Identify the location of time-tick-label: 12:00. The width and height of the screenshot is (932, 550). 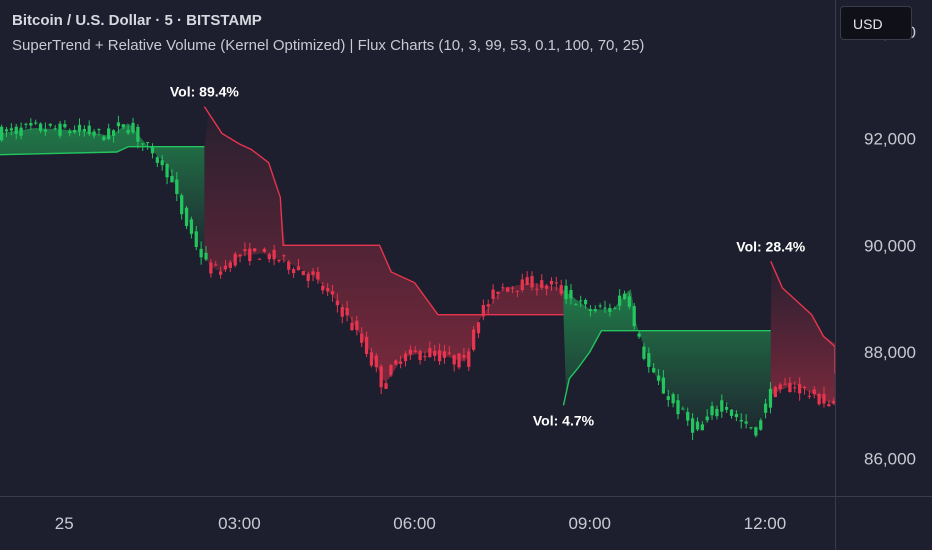
(765, 523).